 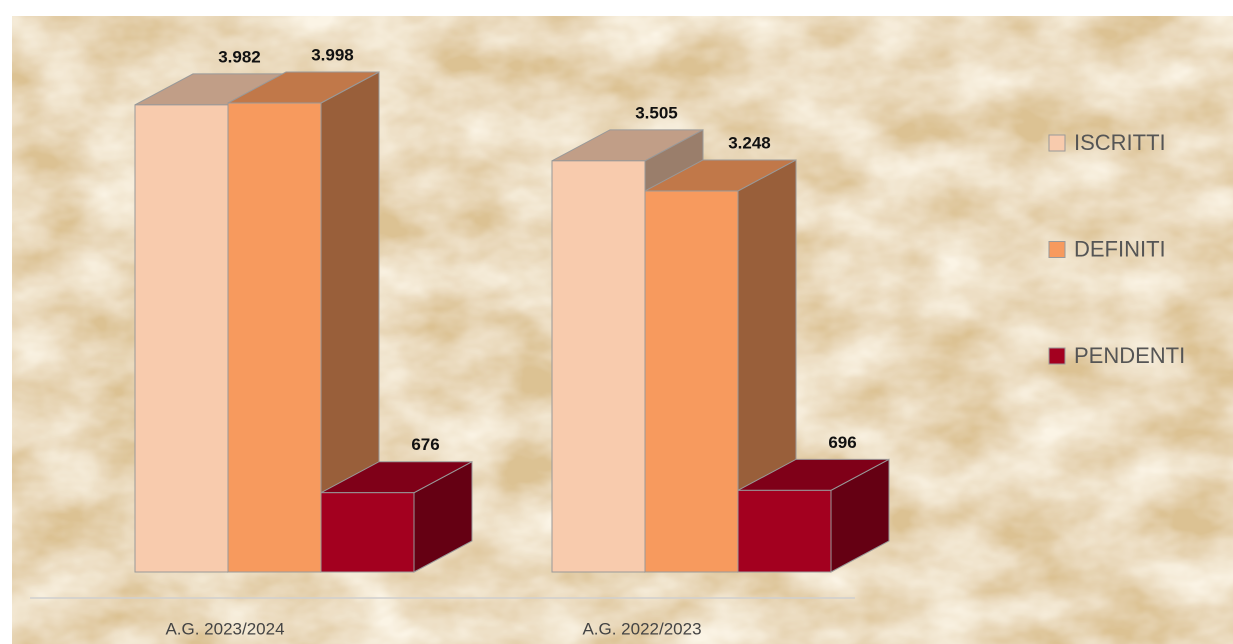 I want to click on legend-label: ISCRITTI, so click(x=1120, y=142).